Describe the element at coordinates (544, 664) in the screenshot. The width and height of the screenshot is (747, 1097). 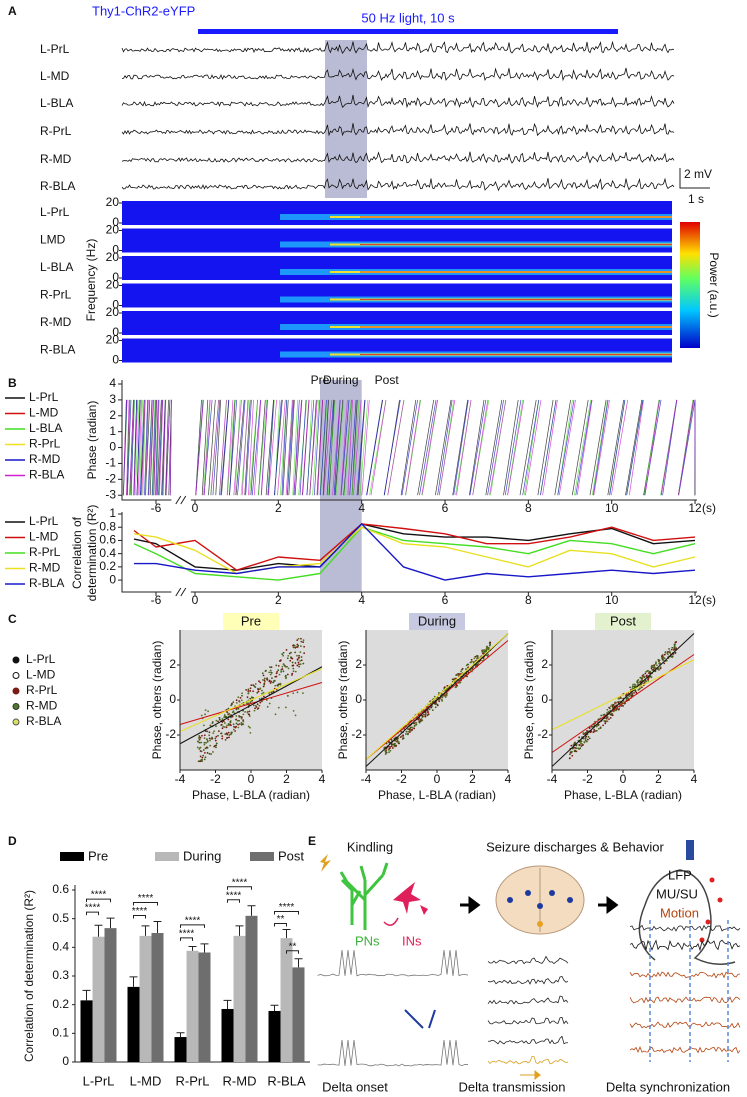
I see `y-tick-label: 2` at that location.